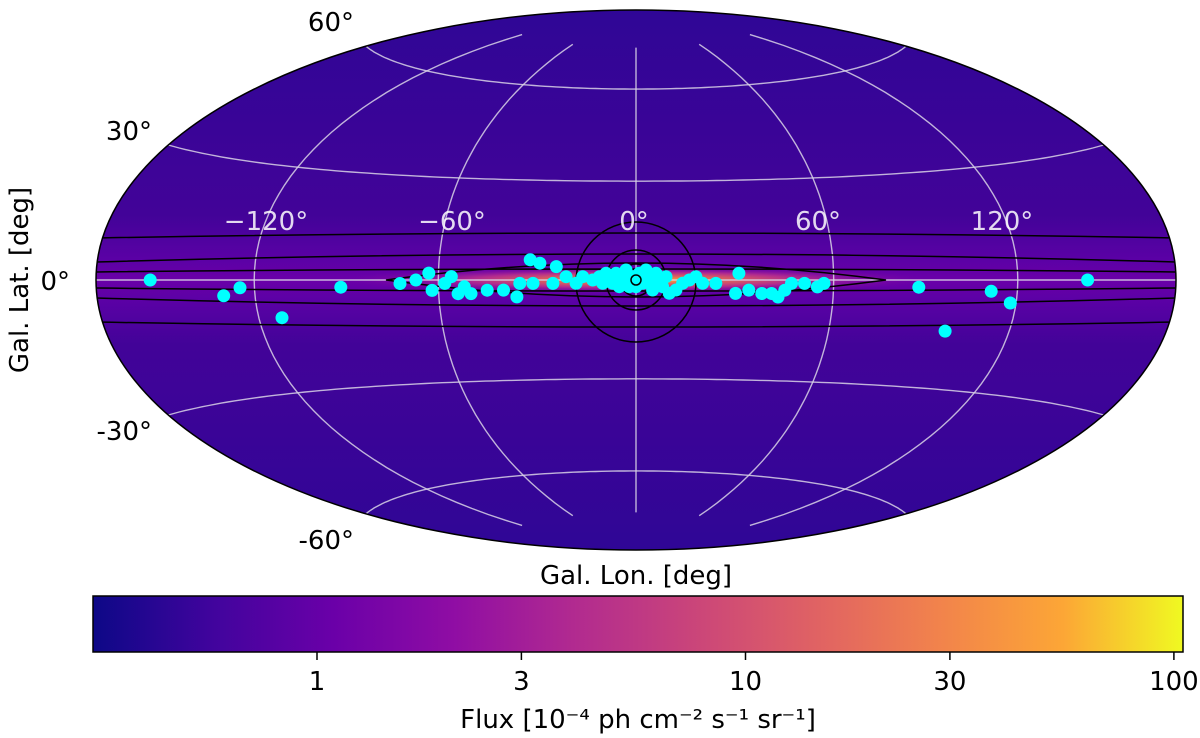  I want to click on colorbar-tick-label: 1, so click(317, 682).